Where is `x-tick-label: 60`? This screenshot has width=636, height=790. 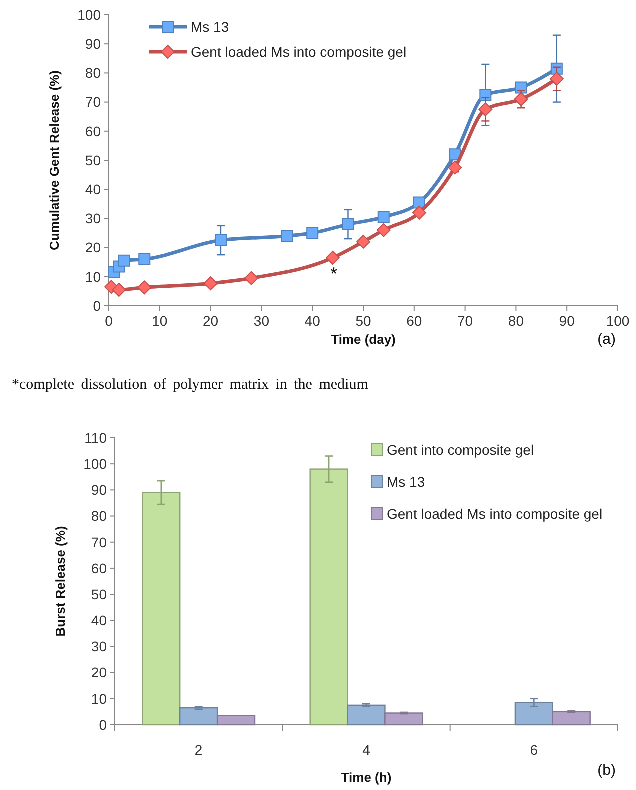 x-tick-label: 60 is located at coordinates (414, 321).